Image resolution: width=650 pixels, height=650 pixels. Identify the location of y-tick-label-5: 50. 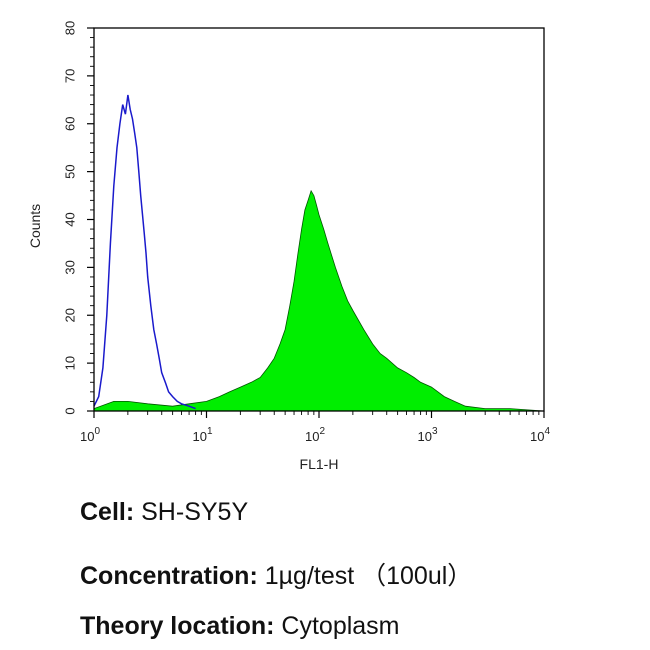
(70, 171).